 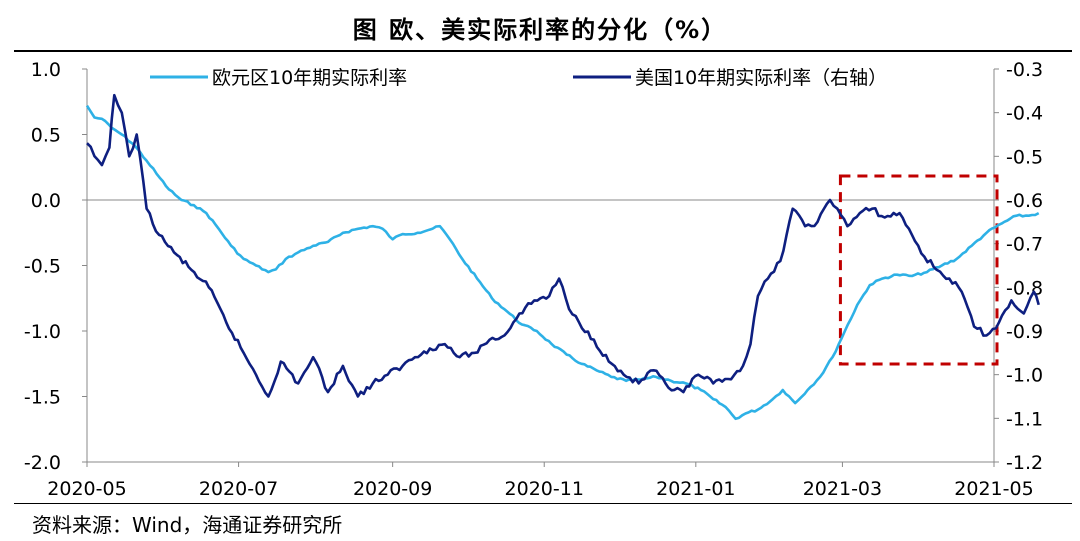 I want to click on legend-label: 欧元区10年期实际利率, so click(x=309, y=78).